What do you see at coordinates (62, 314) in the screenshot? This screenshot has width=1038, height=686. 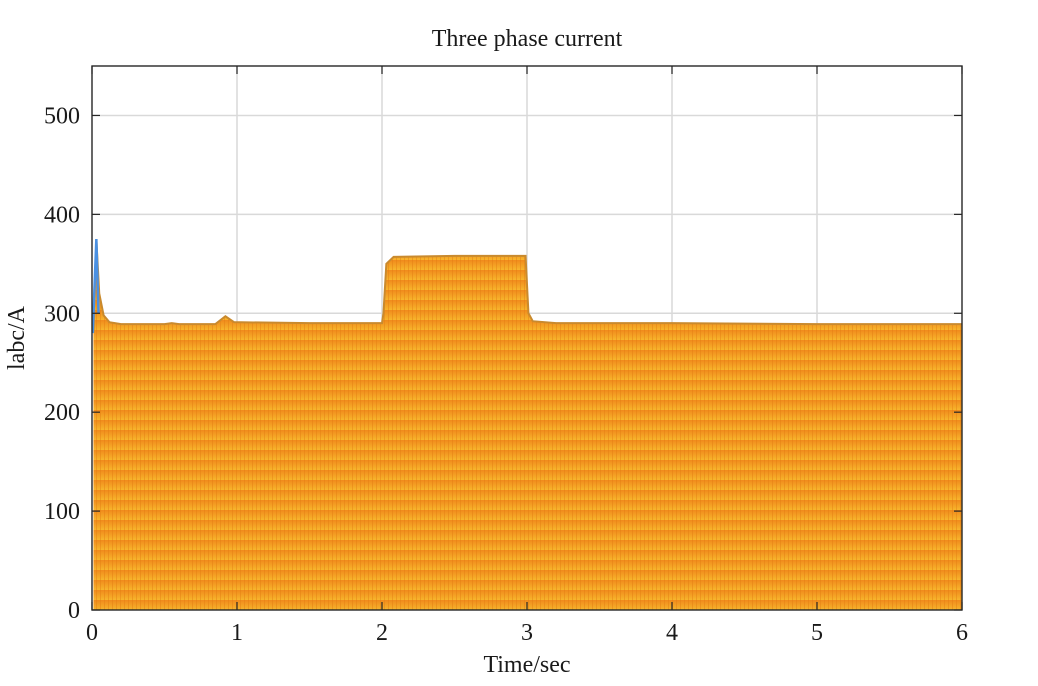 I see `y-tick-label: 300` at bounding box center [62, 314].